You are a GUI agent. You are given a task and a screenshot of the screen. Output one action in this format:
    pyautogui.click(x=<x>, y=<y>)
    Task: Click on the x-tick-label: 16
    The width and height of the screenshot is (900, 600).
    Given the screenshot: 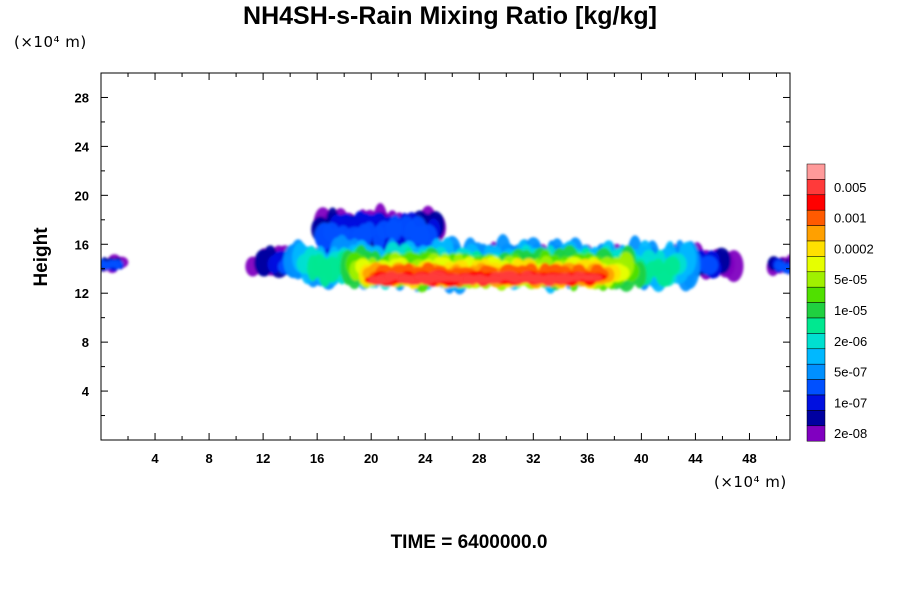 What is the action you would take?
    pyautogui.click(x=317, y=458)
    